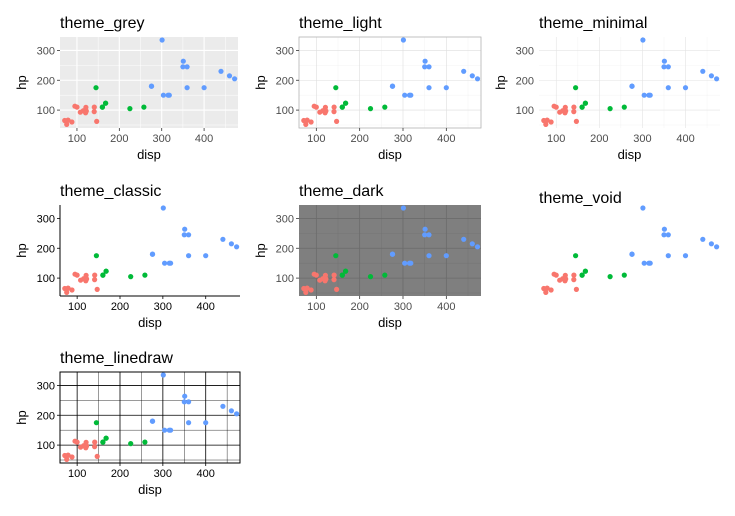  What do you see at coordinates (102, 23) in the screenshot?
I see `panel-title: theme_grey` at bounding box center [102, 23].